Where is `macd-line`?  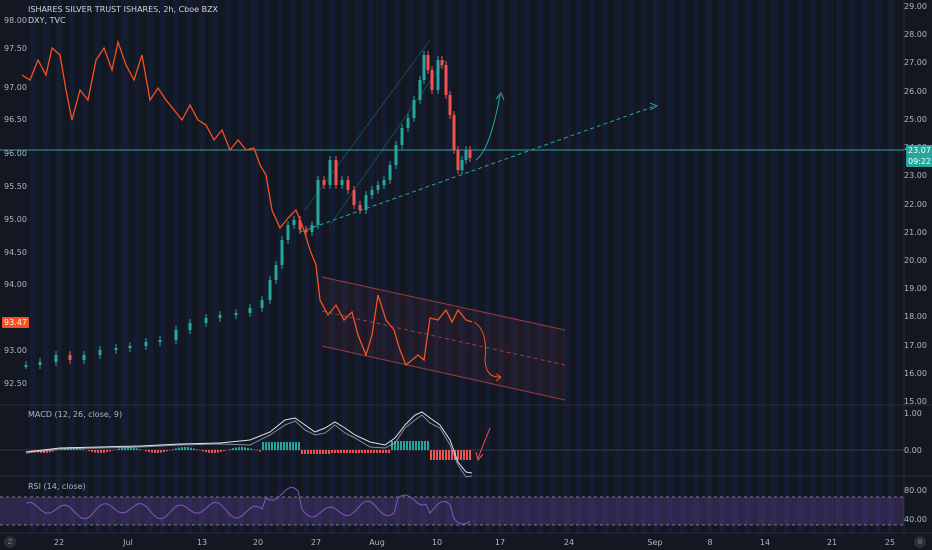
macd-line is located at coordinates (249, 442).